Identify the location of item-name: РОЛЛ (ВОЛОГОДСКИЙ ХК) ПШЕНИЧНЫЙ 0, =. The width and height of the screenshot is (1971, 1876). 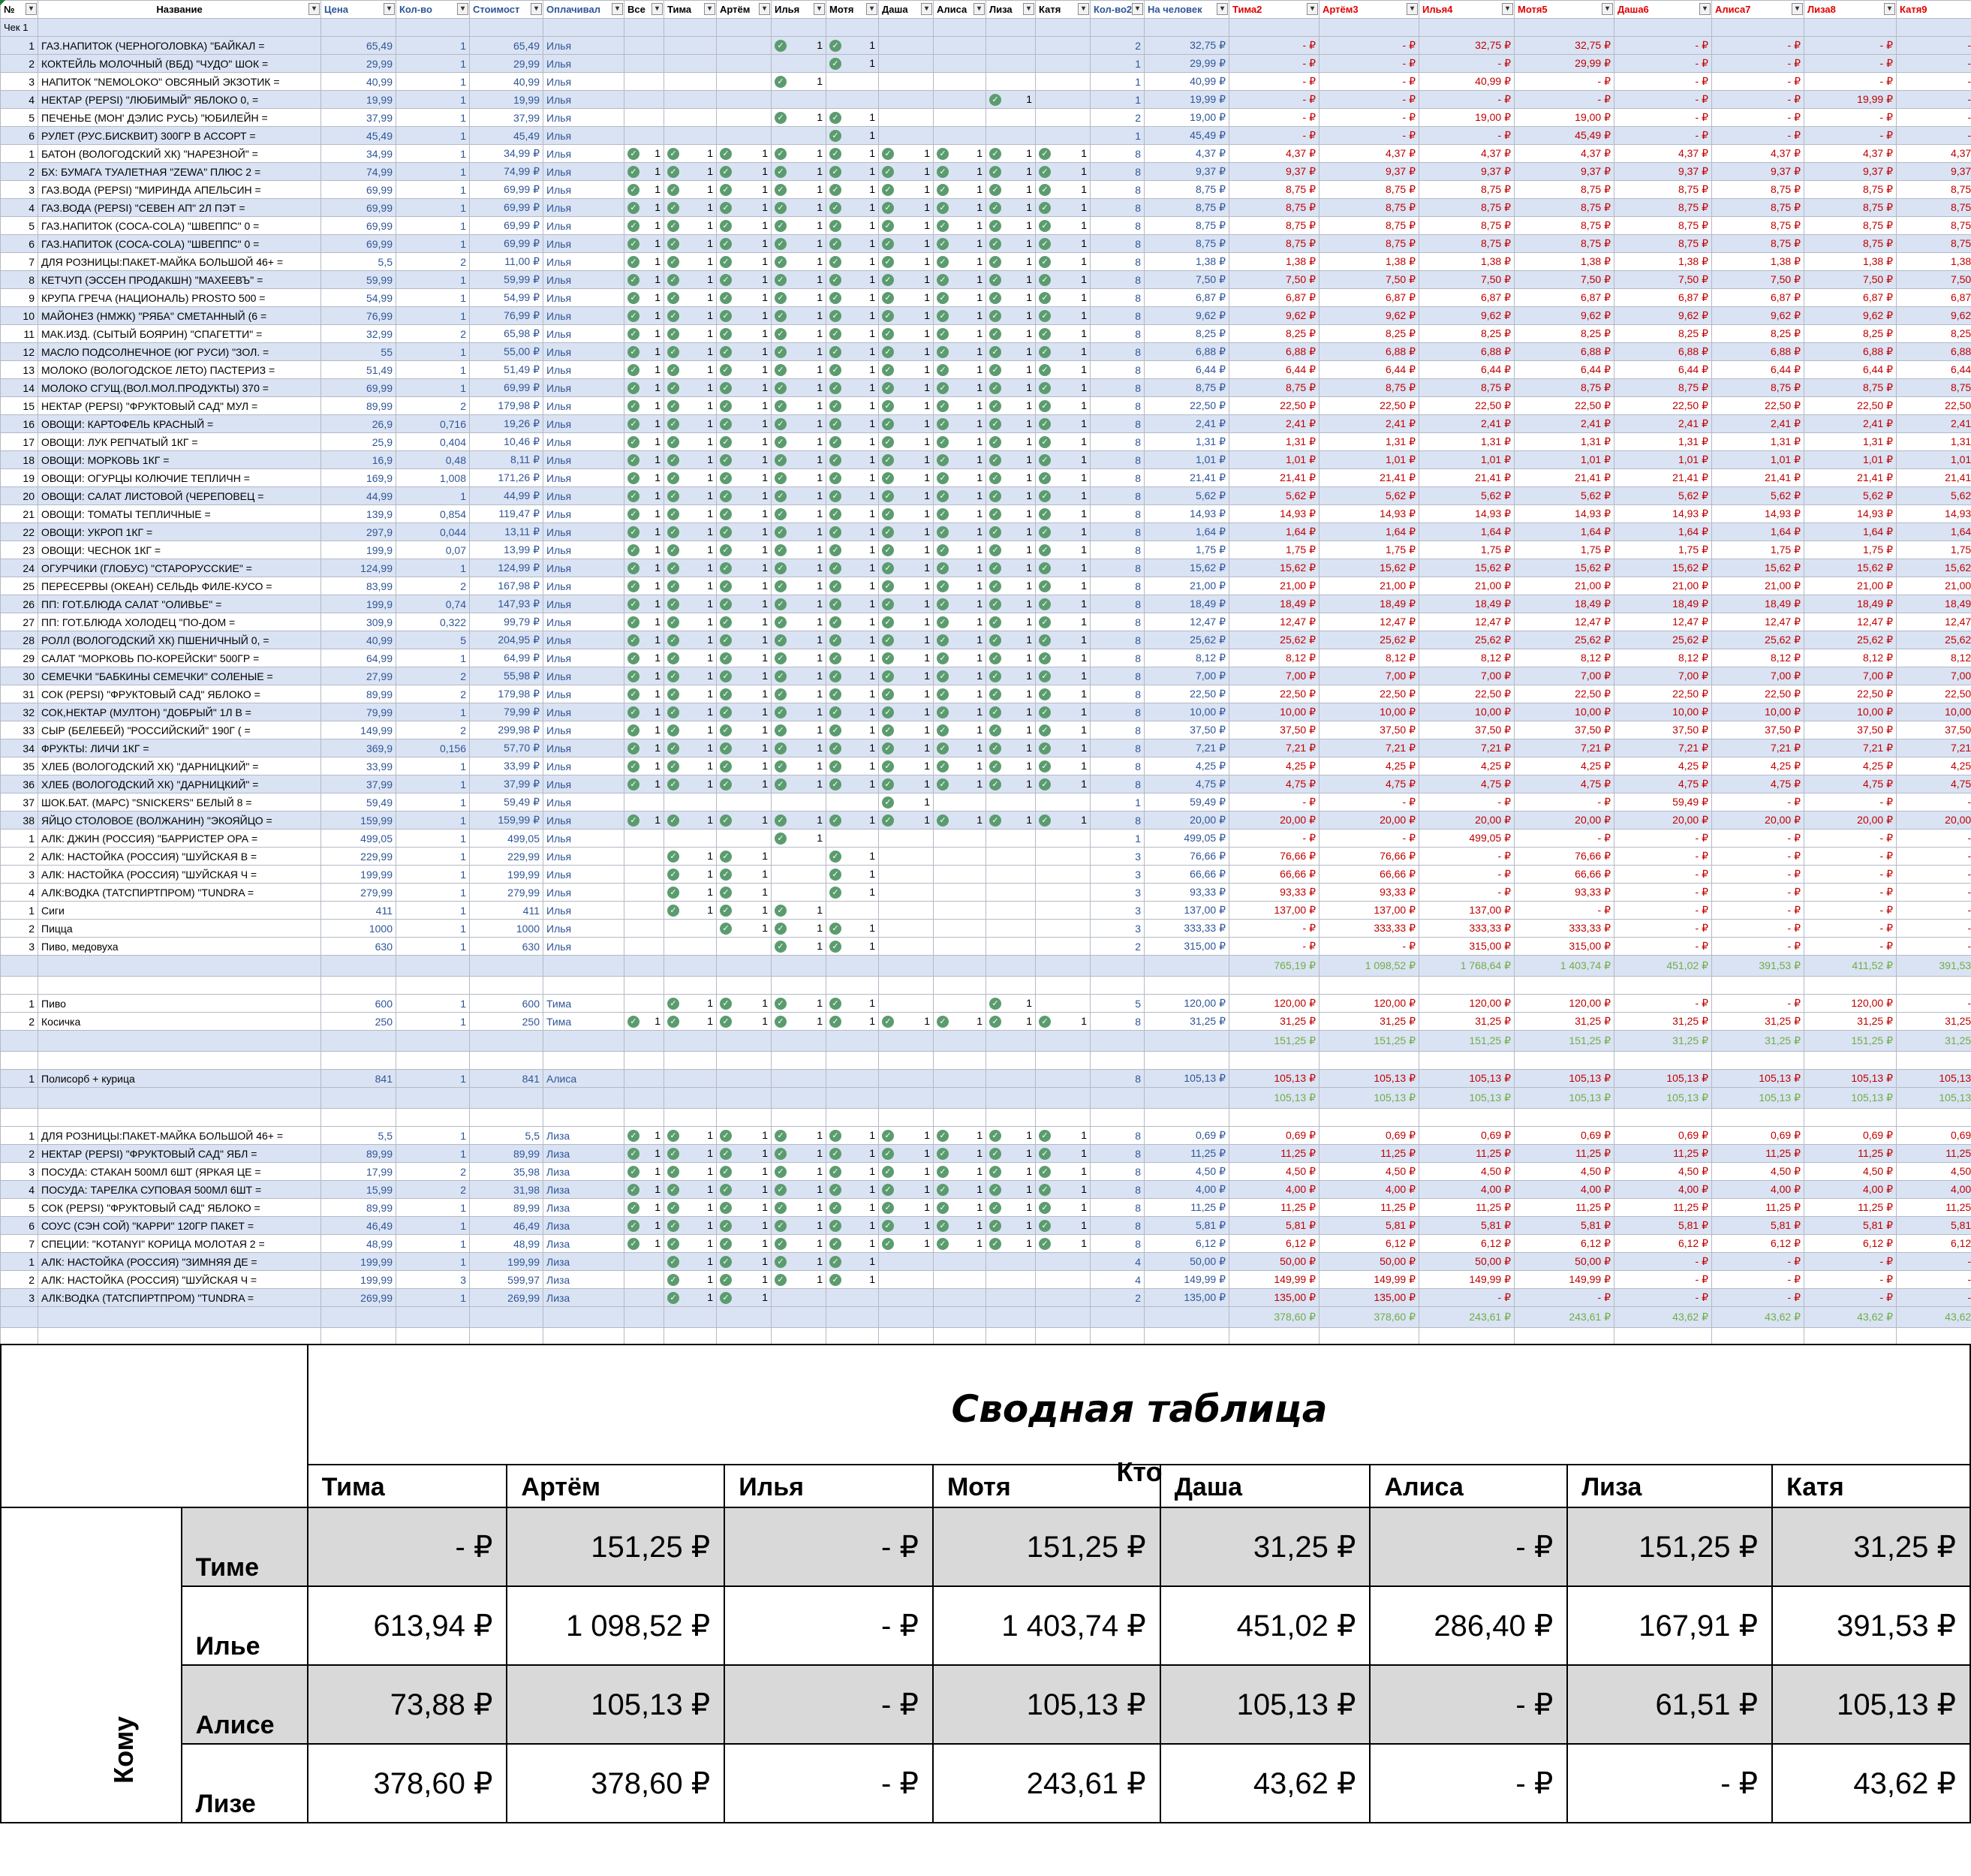
(179, 640).